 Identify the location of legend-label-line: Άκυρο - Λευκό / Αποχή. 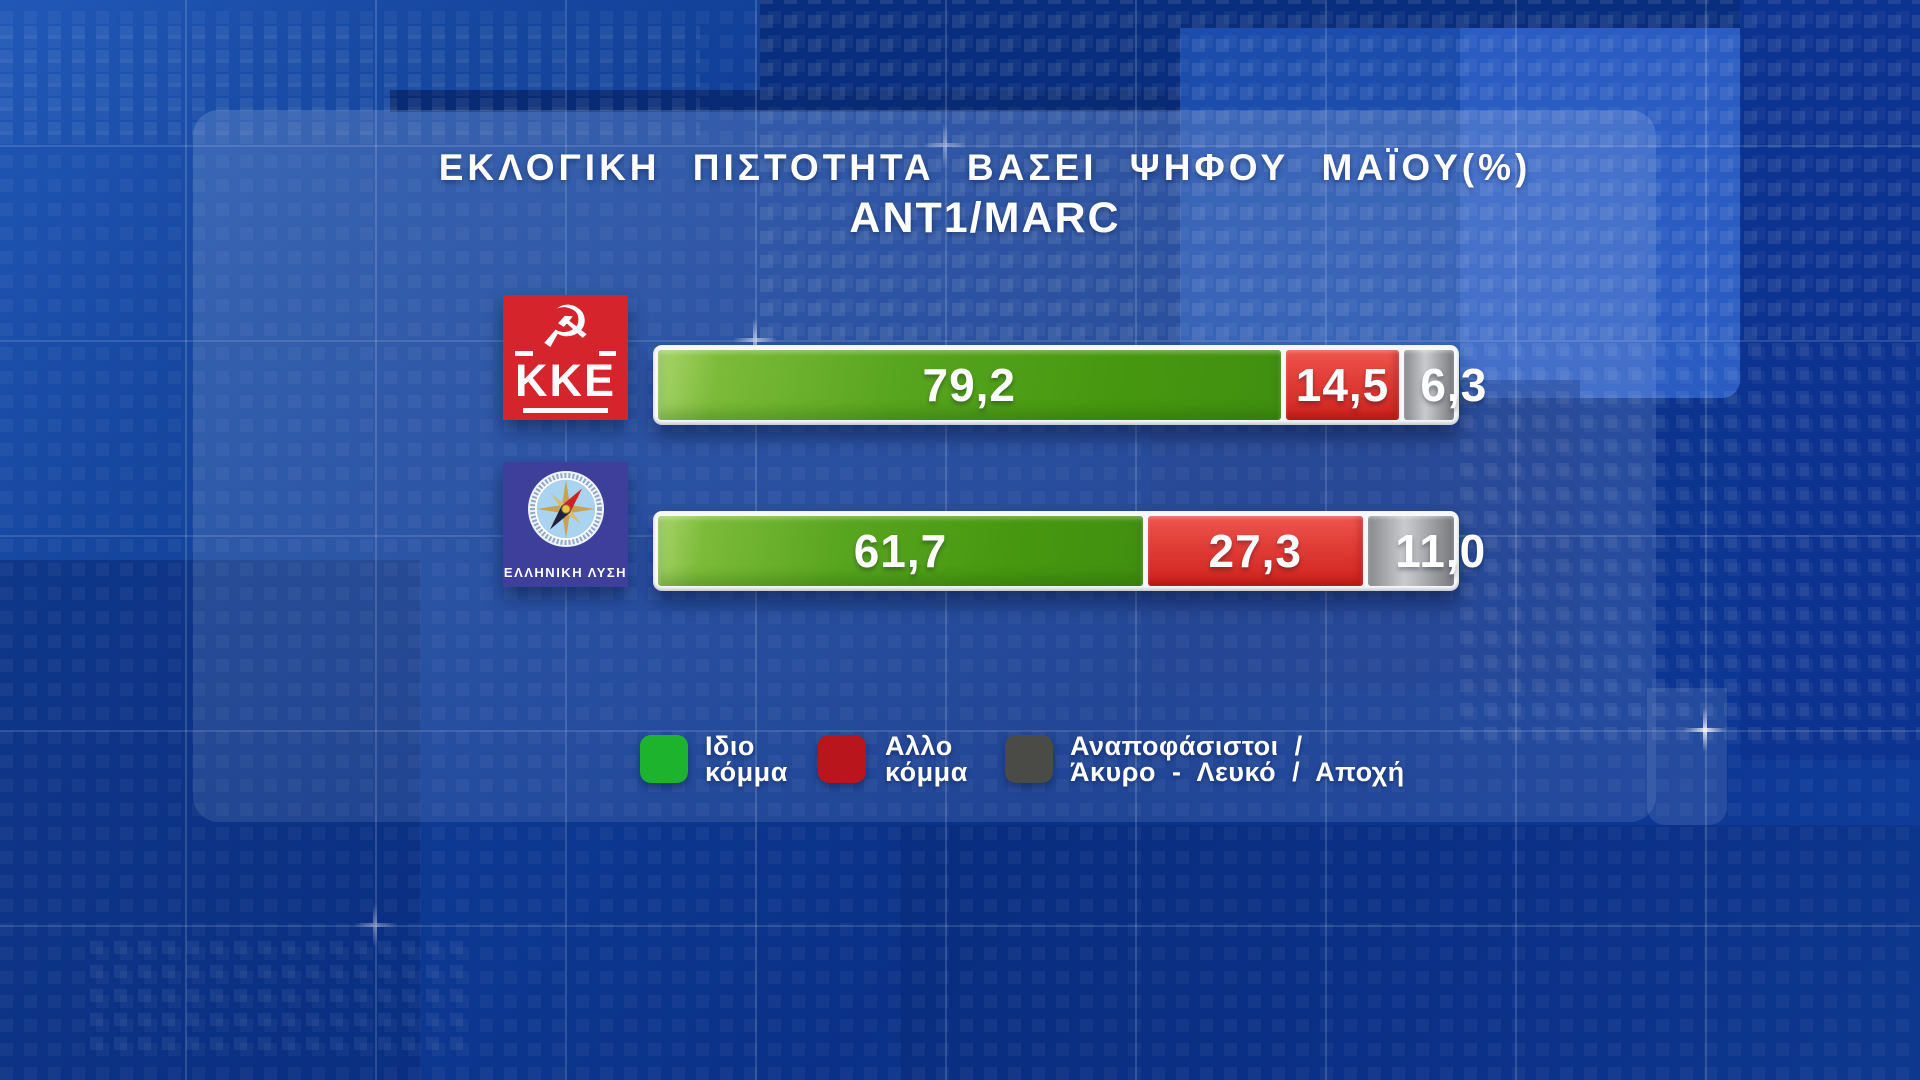
(1237, 772).